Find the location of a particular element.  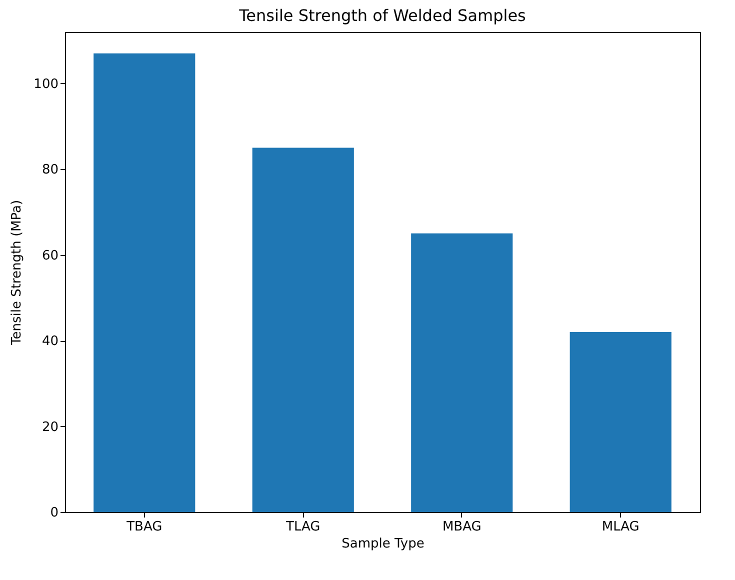

x-axis-title: Sample Type is located at coordinates (383, 544).